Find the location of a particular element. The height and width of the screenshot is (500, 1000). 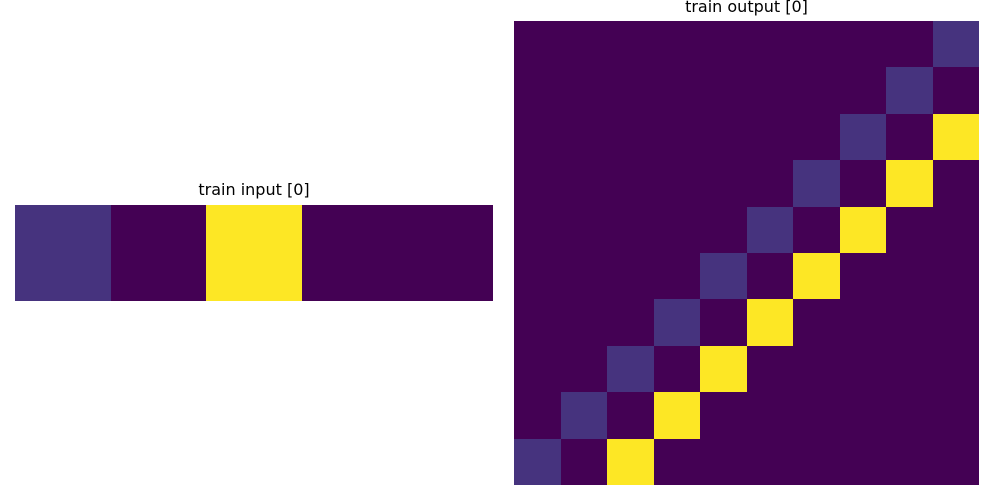

train-input-grid is located at coordinates (254, 253).